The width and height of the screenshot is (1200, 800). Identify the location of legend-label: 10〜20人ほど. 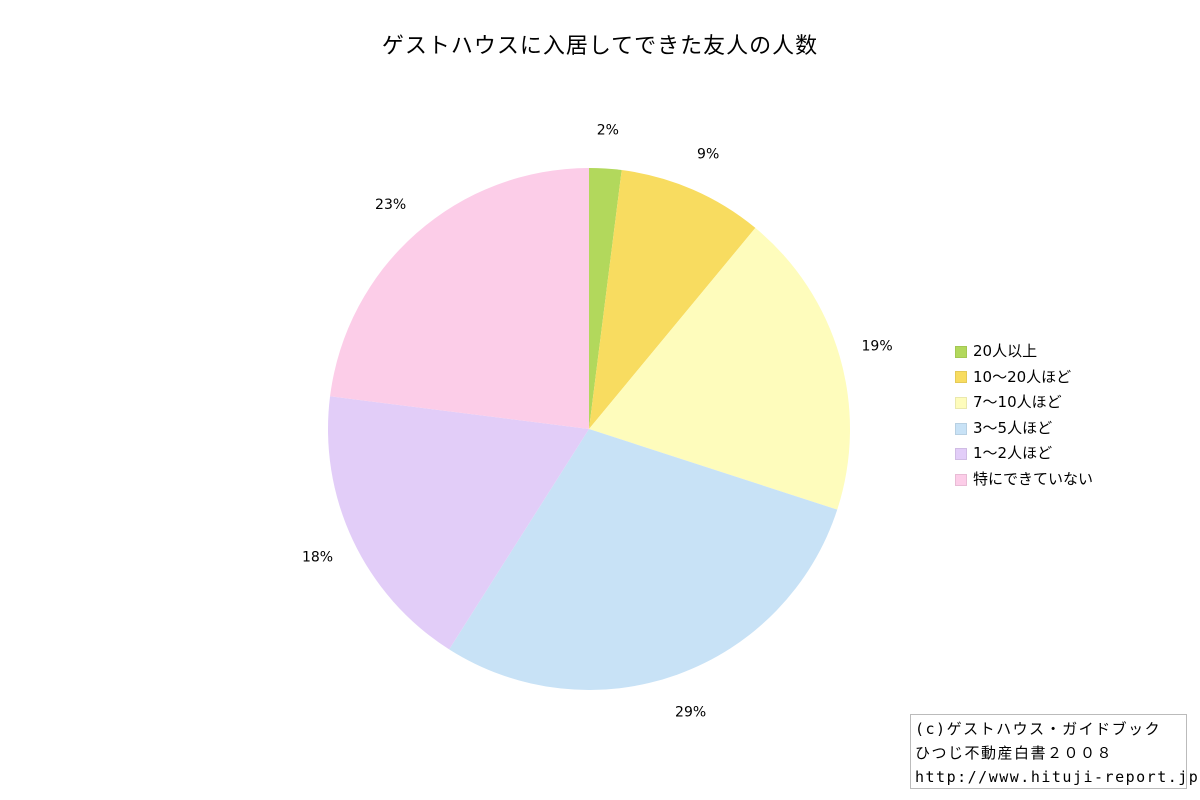
(1022, 376).